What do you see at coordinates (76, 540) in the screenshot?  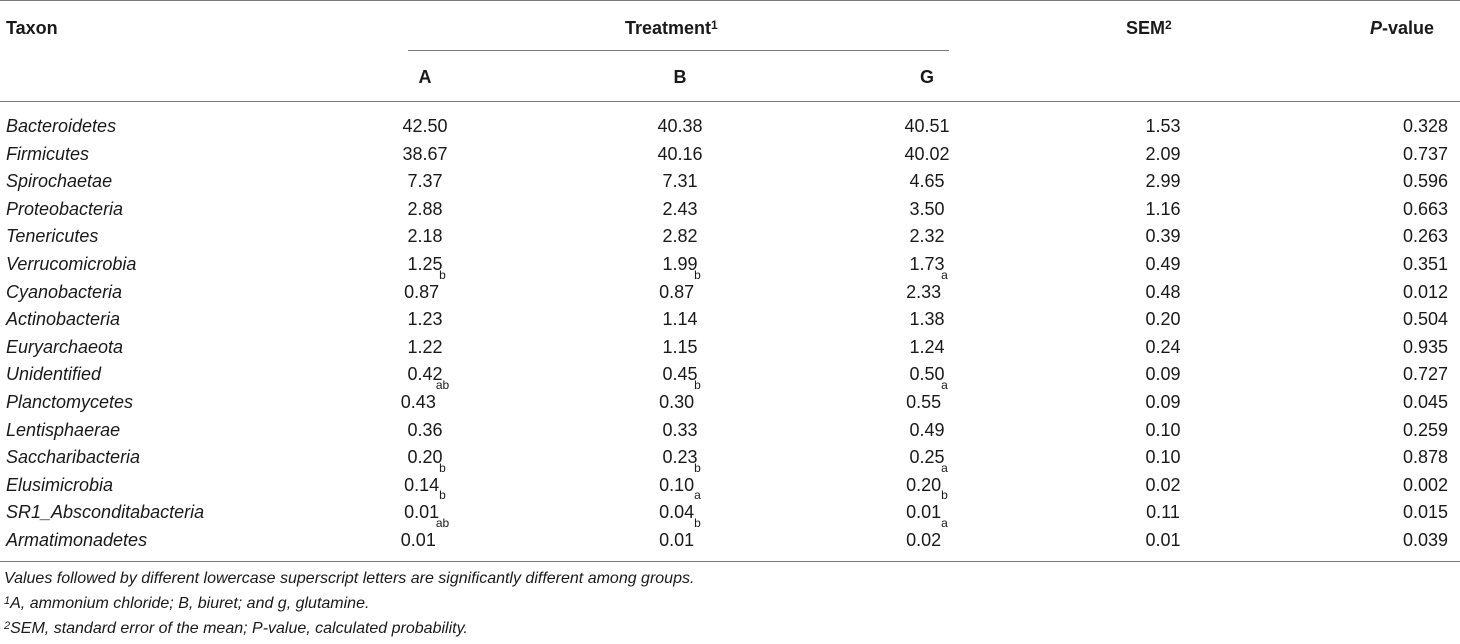 I see `taxon-cell: Armatimonadetes` at bounding box center [76, 540].